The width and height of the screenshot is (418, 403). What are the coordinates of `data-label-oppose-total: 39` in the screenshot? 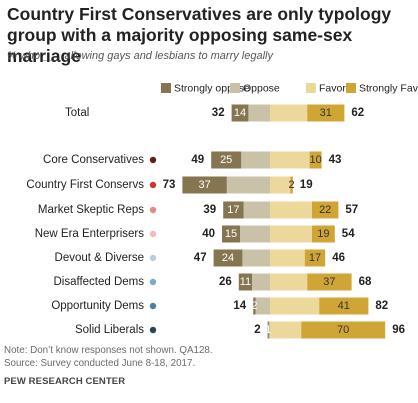 It's located at (209, 210).